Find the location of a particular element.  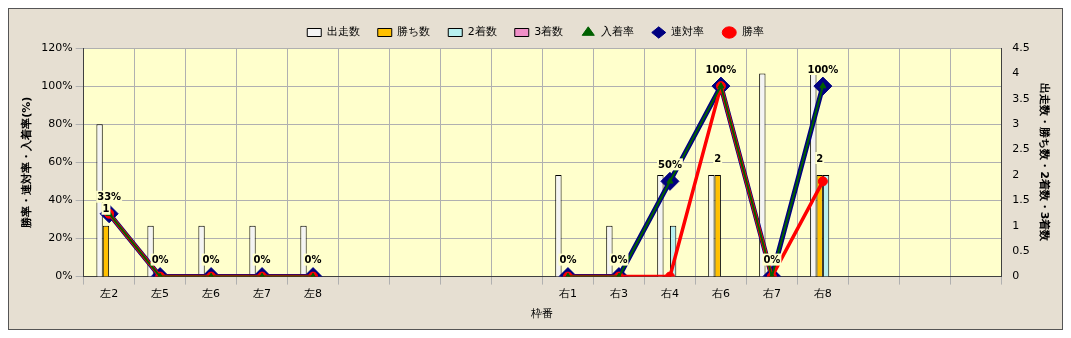

y-tick-label: 20% is located at coordinates (60, 238).